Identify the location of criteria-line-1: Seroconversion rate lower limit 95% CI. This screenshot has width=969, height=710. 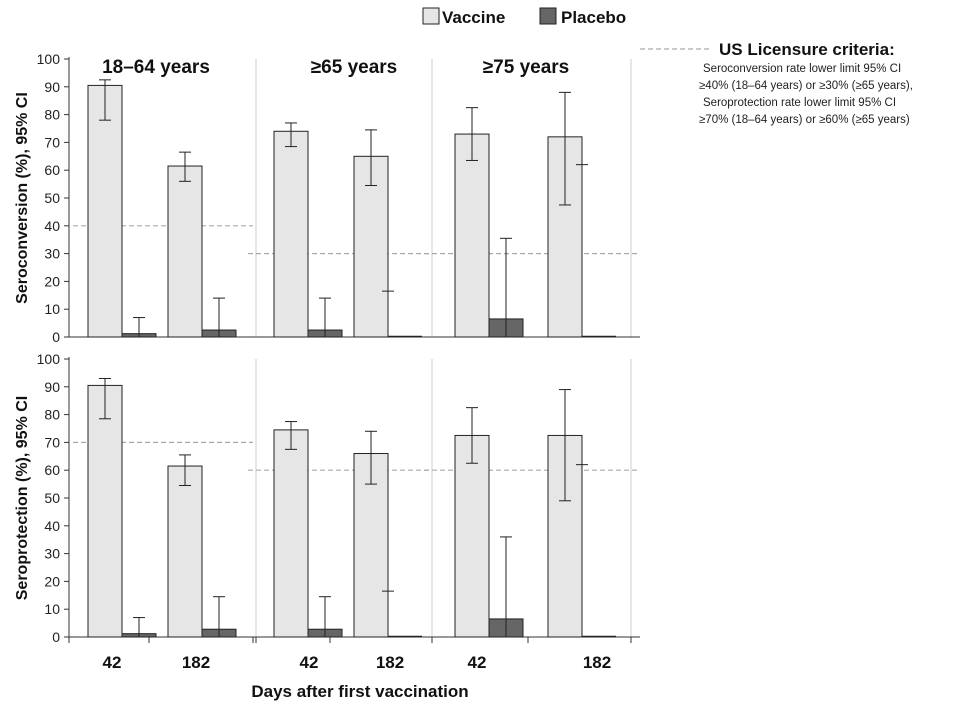
(802, 69).